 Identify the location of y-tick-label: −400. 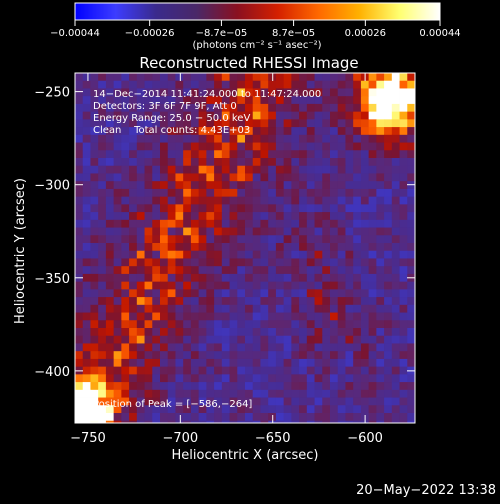
(52, 372).